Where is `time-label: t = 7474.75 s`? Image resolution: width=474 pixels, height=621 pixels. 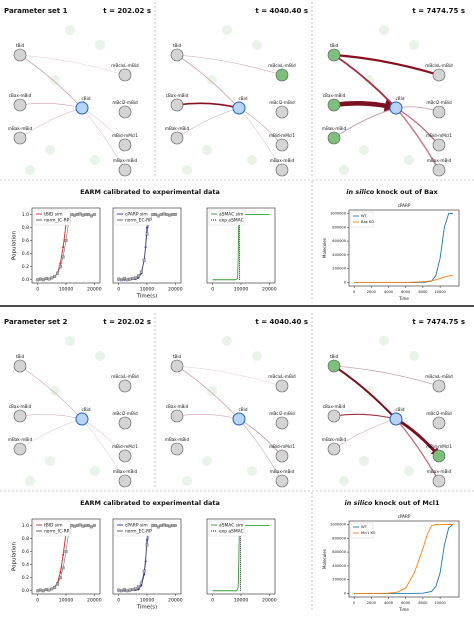 time-label: t = 7474.75 s is located at coordinates (438, 322).